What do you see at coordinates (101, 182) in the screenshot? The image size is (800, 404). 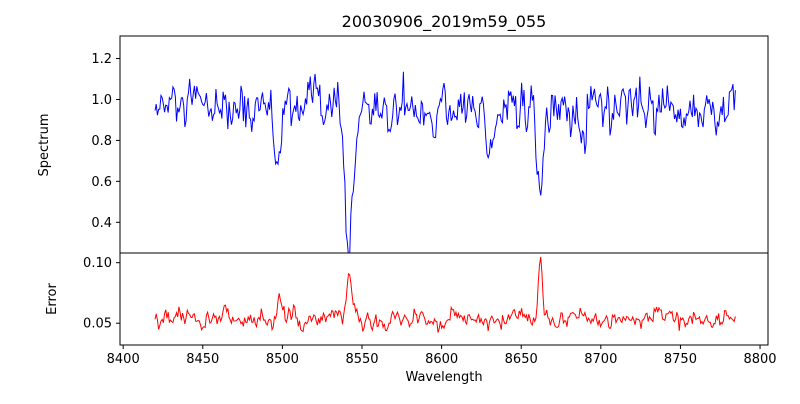 I see `spectrum-y-tick-label: 0.6` at bounding box center [101, 182].